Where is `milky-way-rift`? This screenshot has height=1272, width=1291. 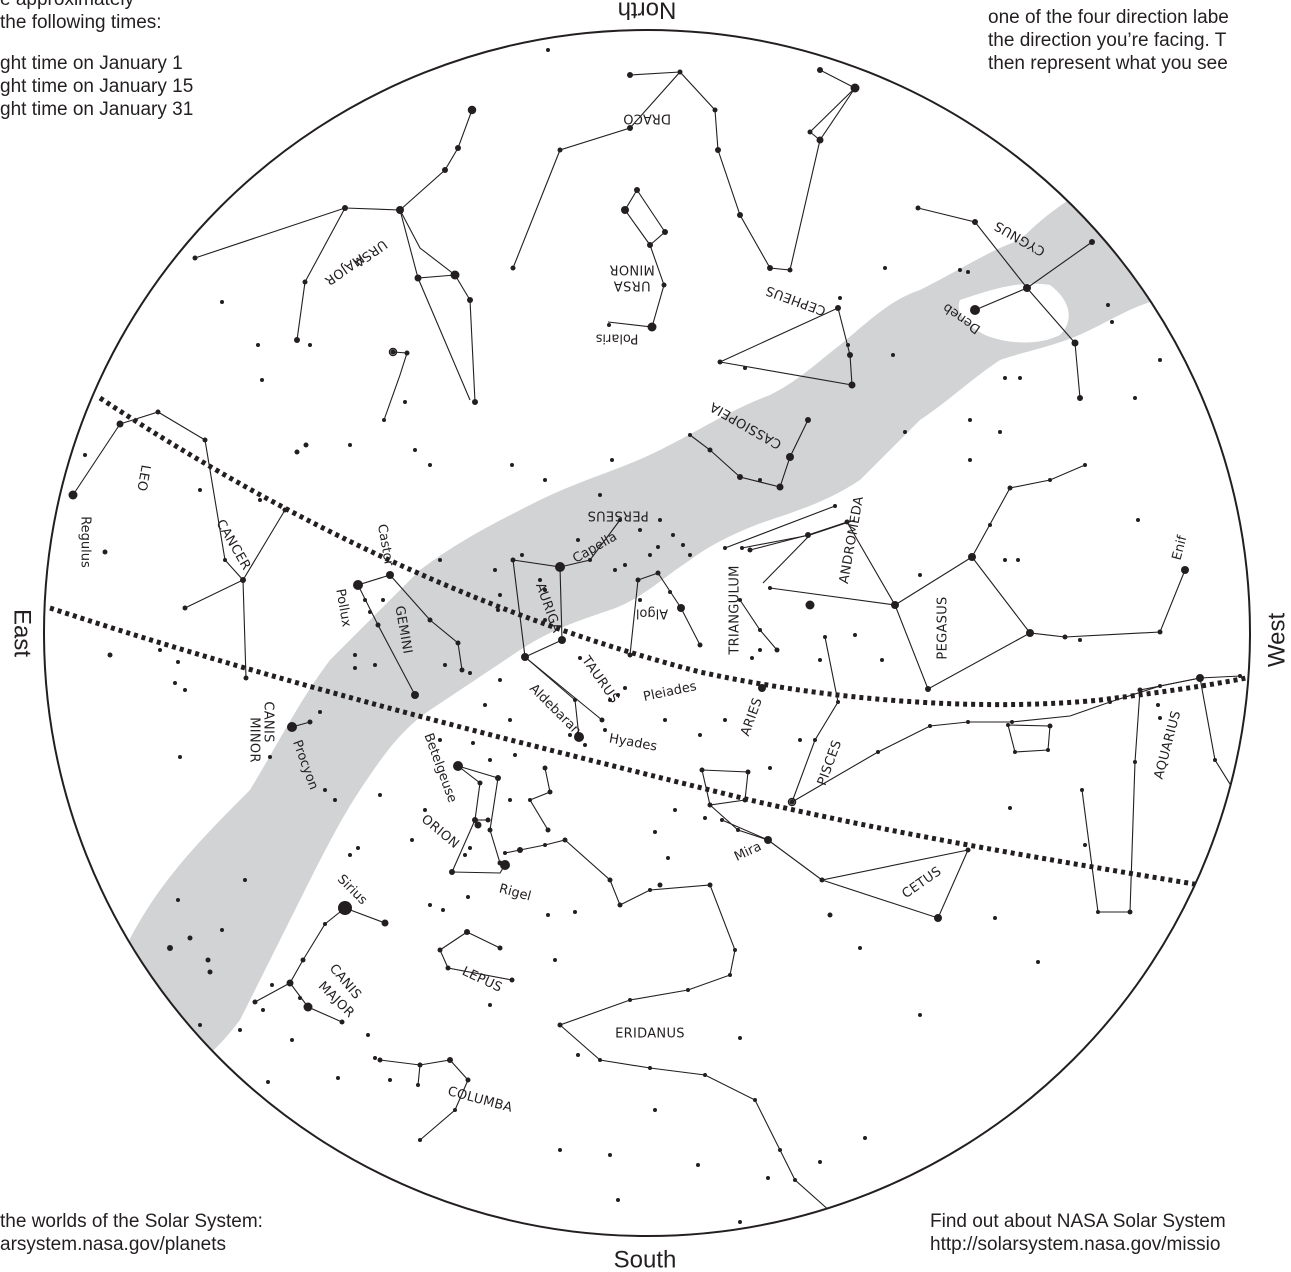 milky-way-rift is located at coordinates (1013, 313).